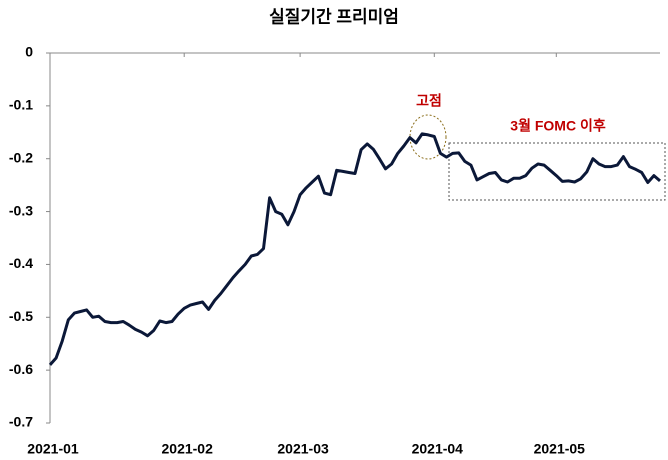 This screenshot has height=460, width=668. Describe the element at coordinates (429, 101) in the screenshot. I see `annotation: 고점` at that location.